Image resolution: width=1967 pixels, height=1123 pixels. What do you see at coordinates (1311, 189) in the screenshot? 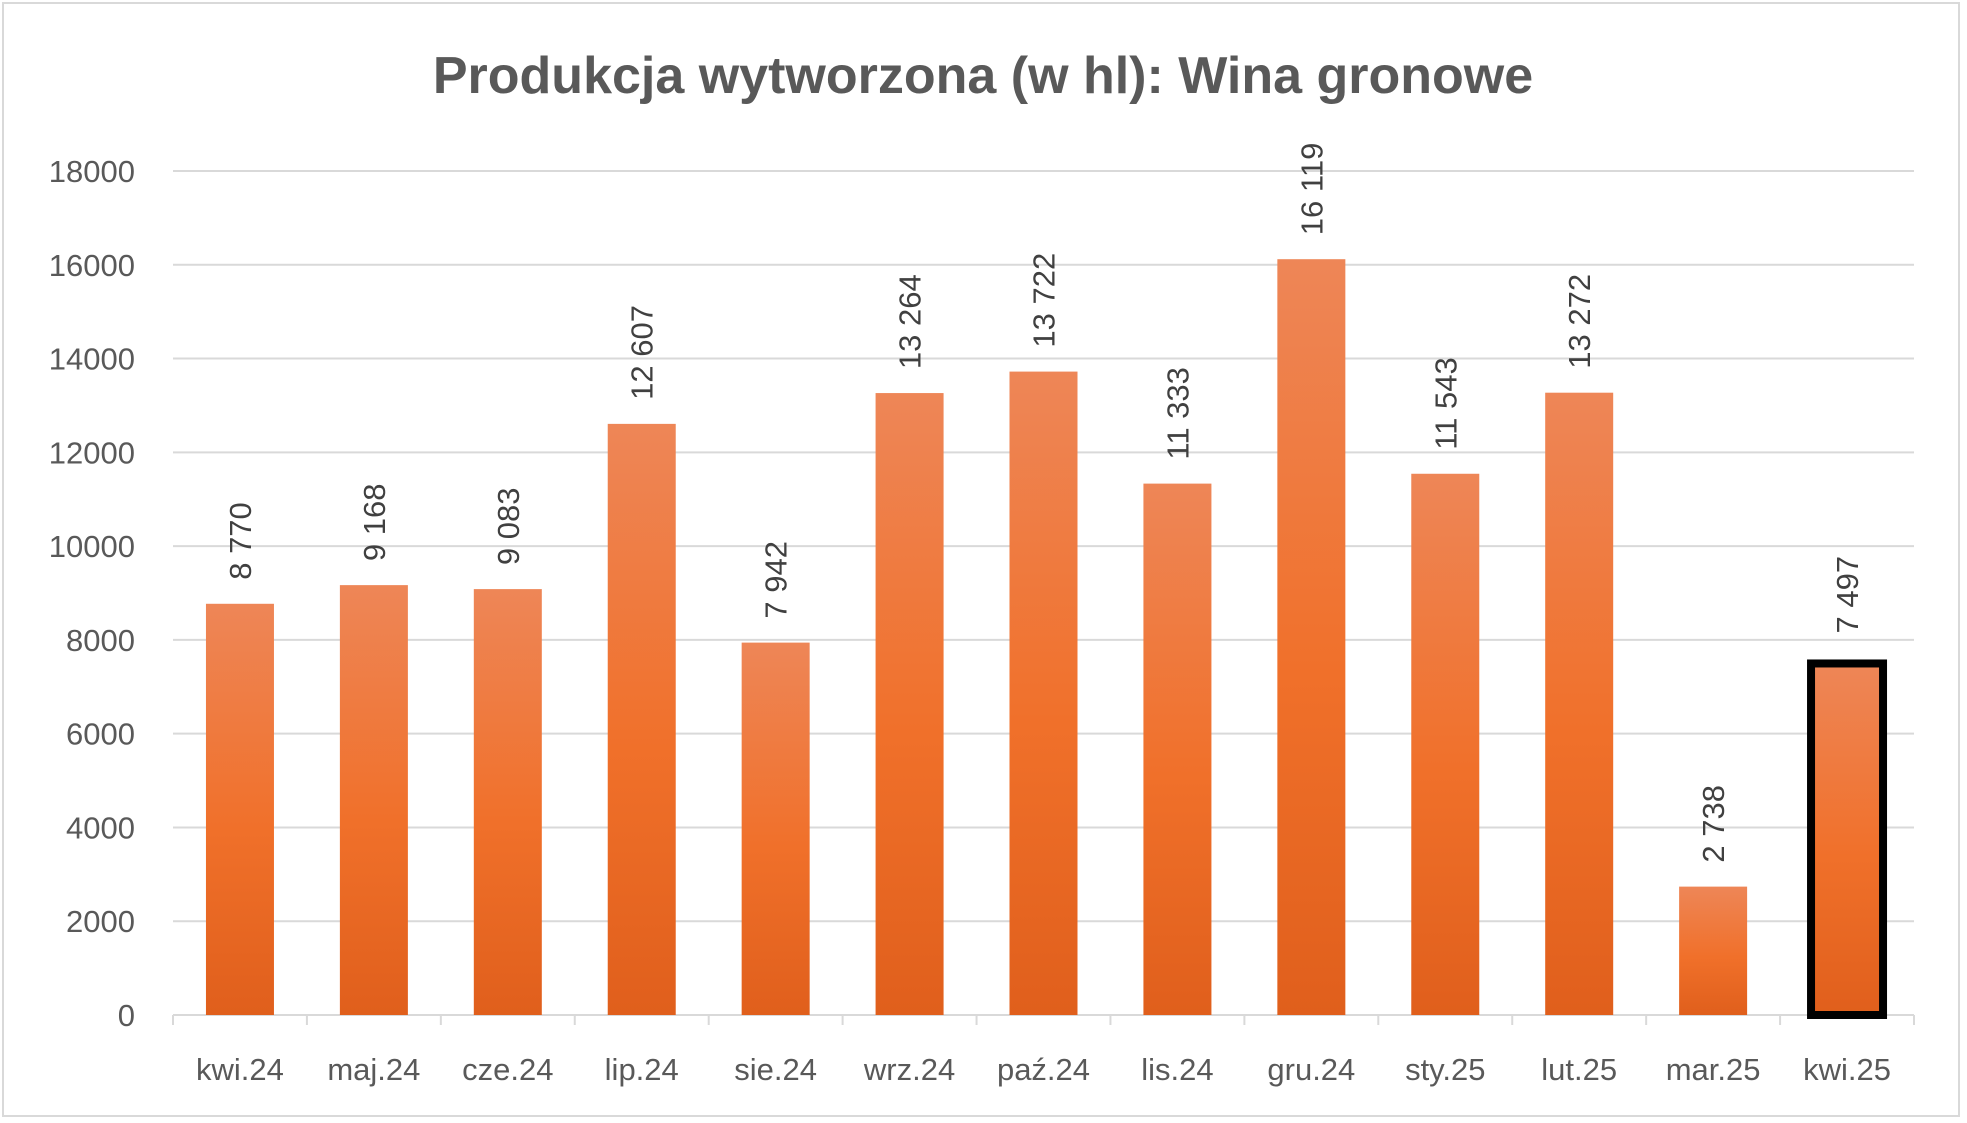
I see `data-label: 16 119` at bounding box center [1311, 189].